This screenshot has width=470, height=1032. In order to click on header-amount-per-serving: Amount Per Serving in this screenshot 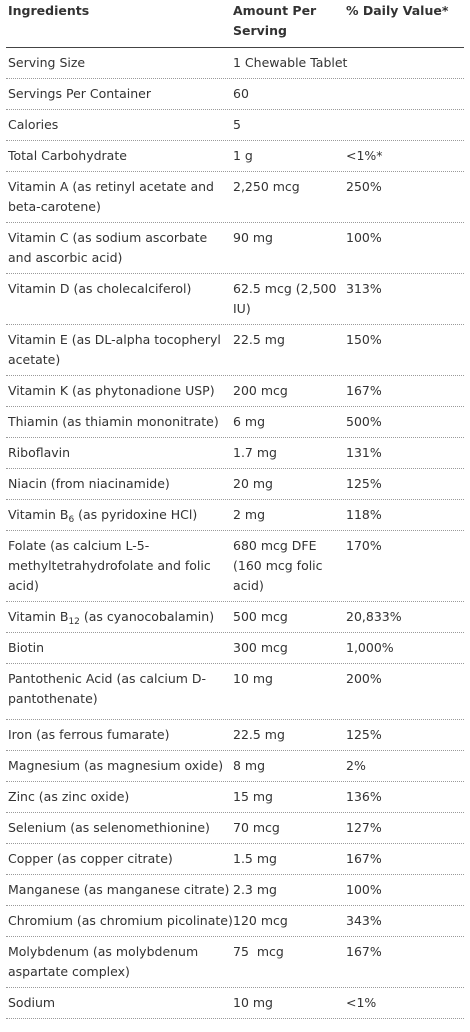, I will do `click(275, 20)`.